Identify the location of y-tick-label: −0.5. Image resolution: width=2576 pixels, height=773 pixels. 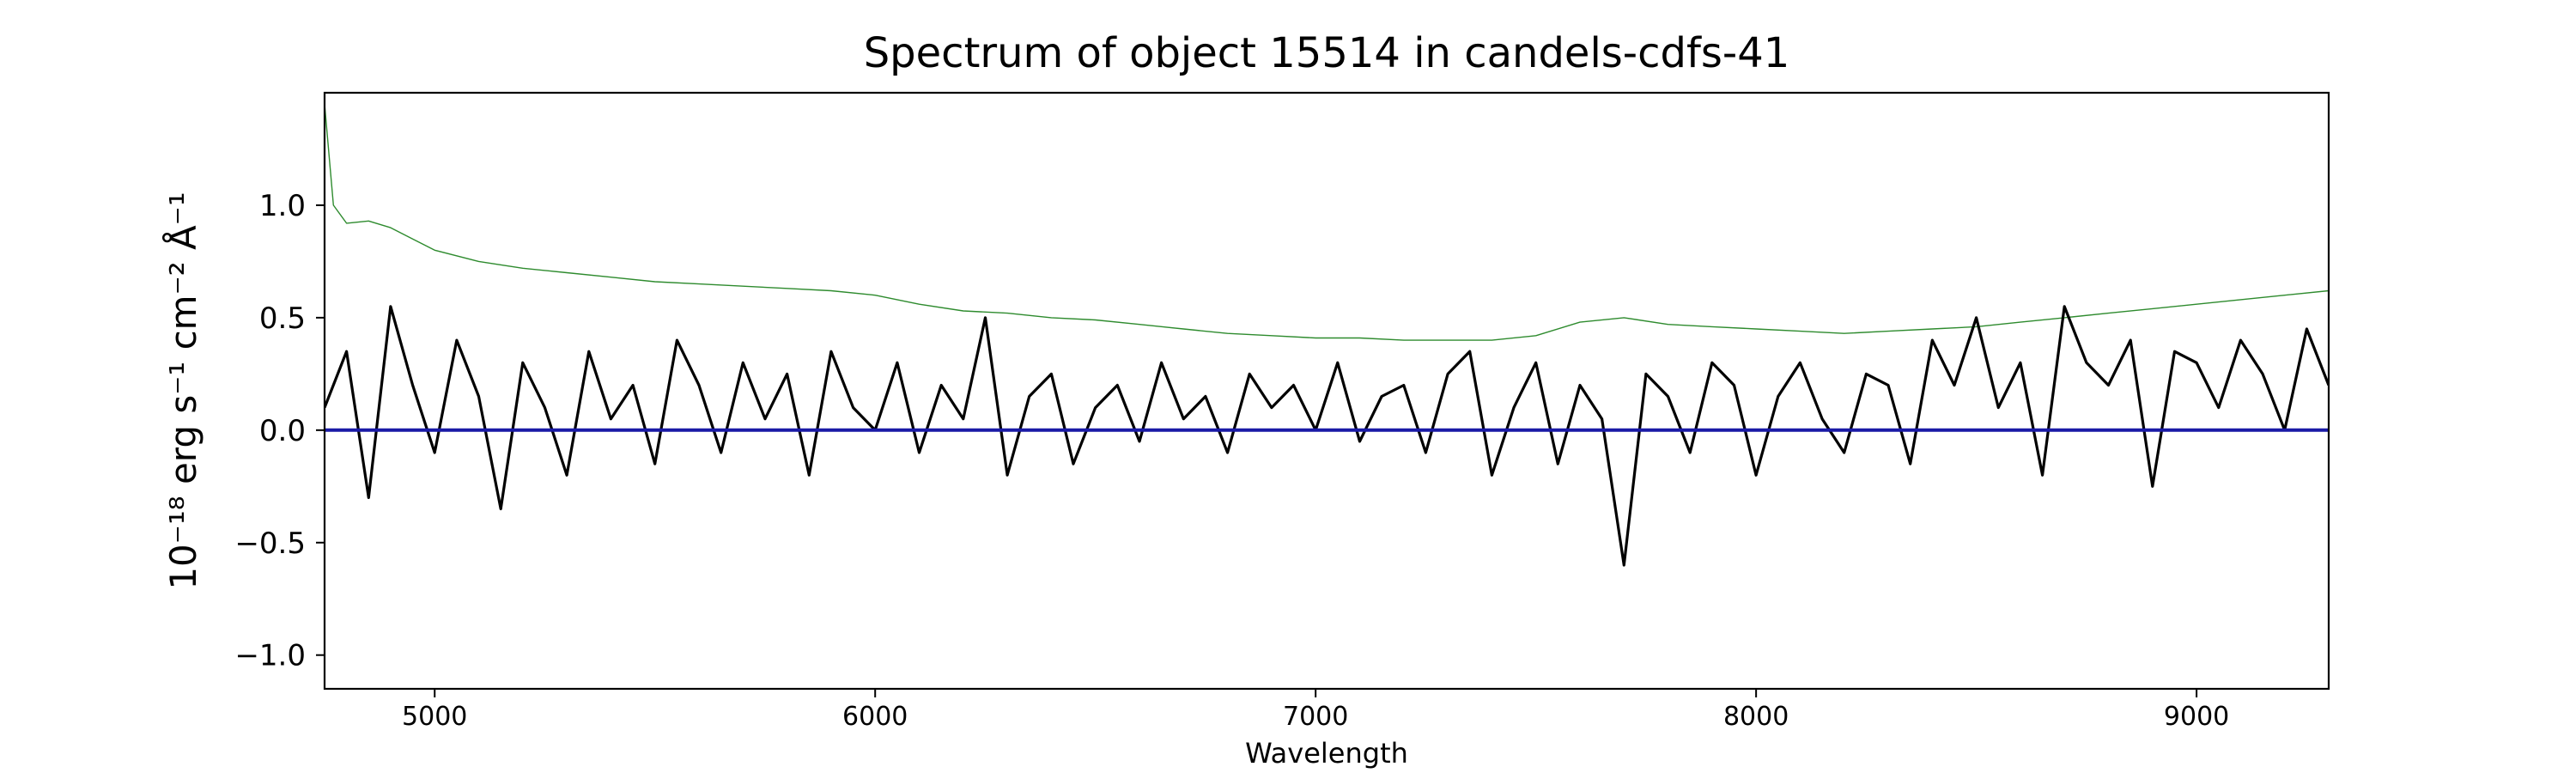
(270, 543).